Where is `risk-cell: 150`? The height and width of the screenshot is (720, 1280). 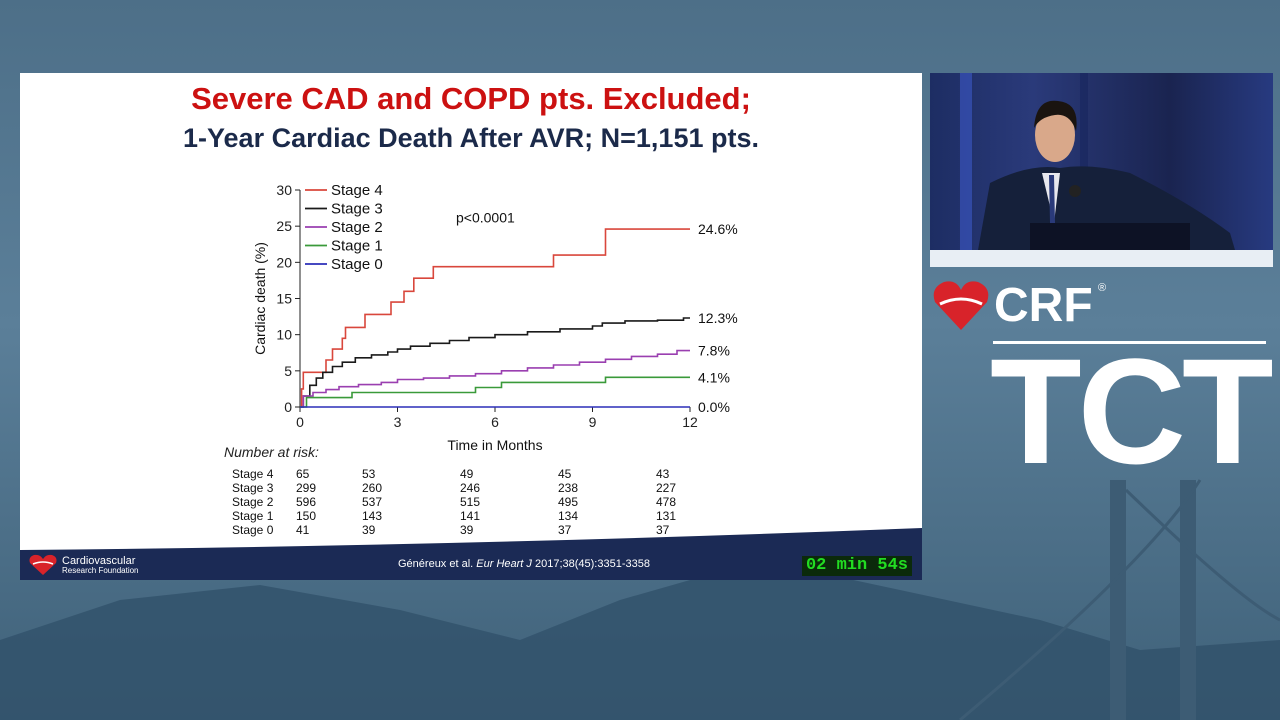
risk-cell: 150 is located at coordinates (306, 516).